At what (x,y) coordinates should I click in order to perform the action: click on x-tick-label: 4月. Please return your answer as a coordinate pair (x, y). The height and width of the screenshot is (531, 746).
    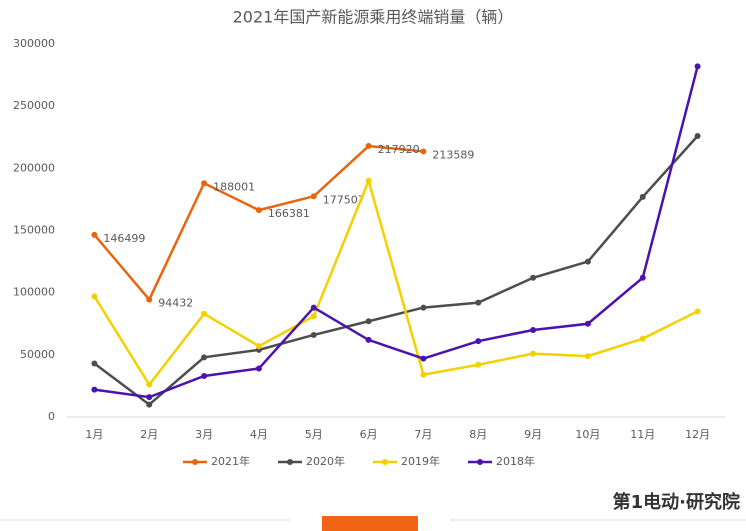
    Looking at the image, I should click on (259, 434).